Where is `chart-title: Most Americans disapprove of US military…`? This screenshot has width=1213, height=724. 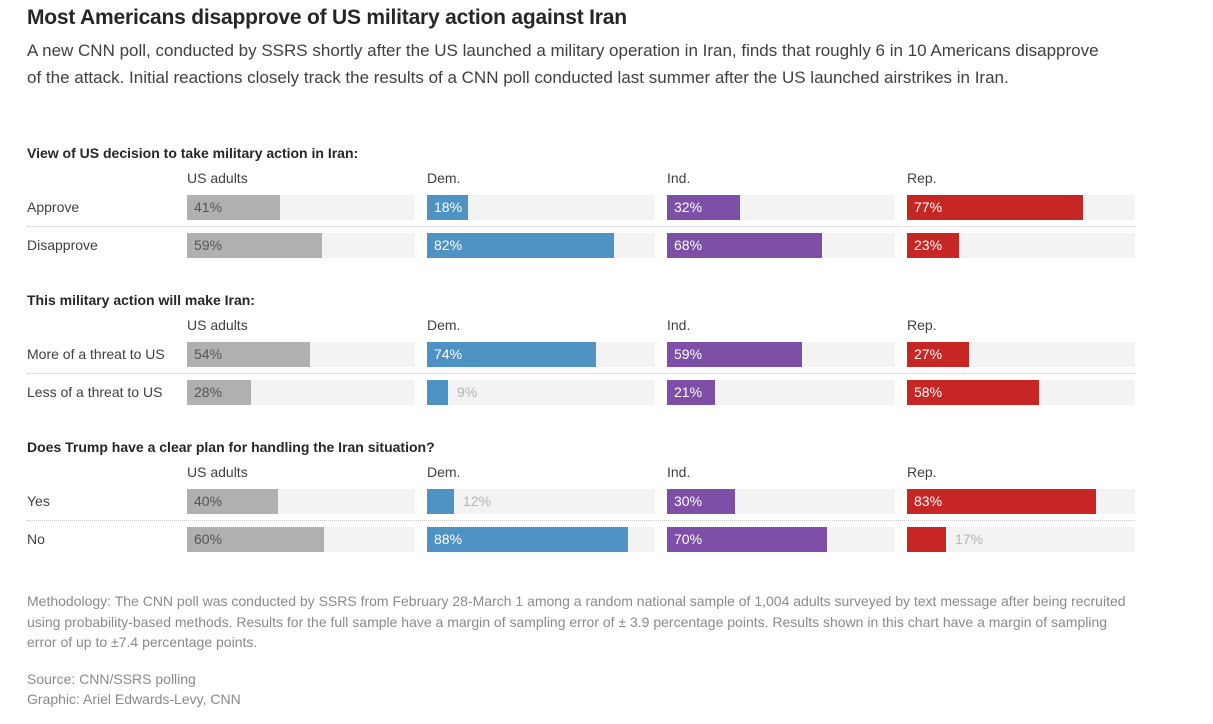 chart-title: Most Americans disapprove of US military… is located at coordinates (327, 17).